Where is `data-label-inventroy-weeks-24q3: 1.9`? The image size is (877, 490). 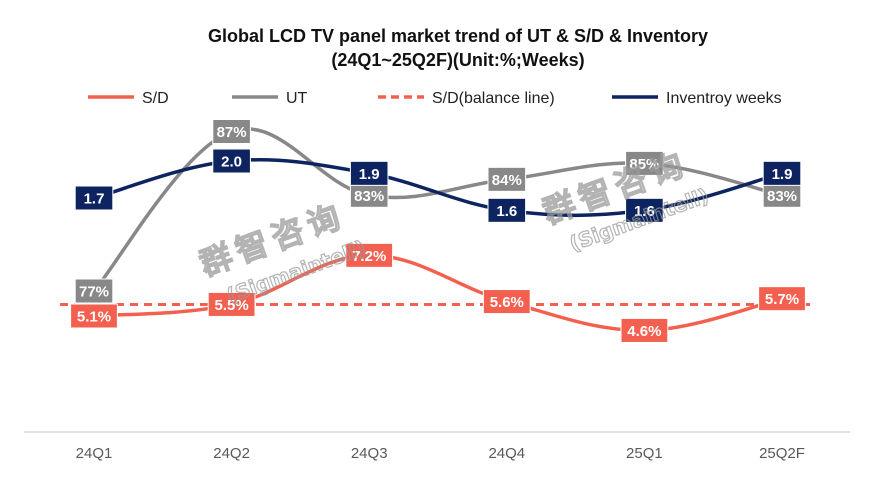
data-label-inventroy-weeks-24q3: 1.9 is located at coordinates (369, 173).